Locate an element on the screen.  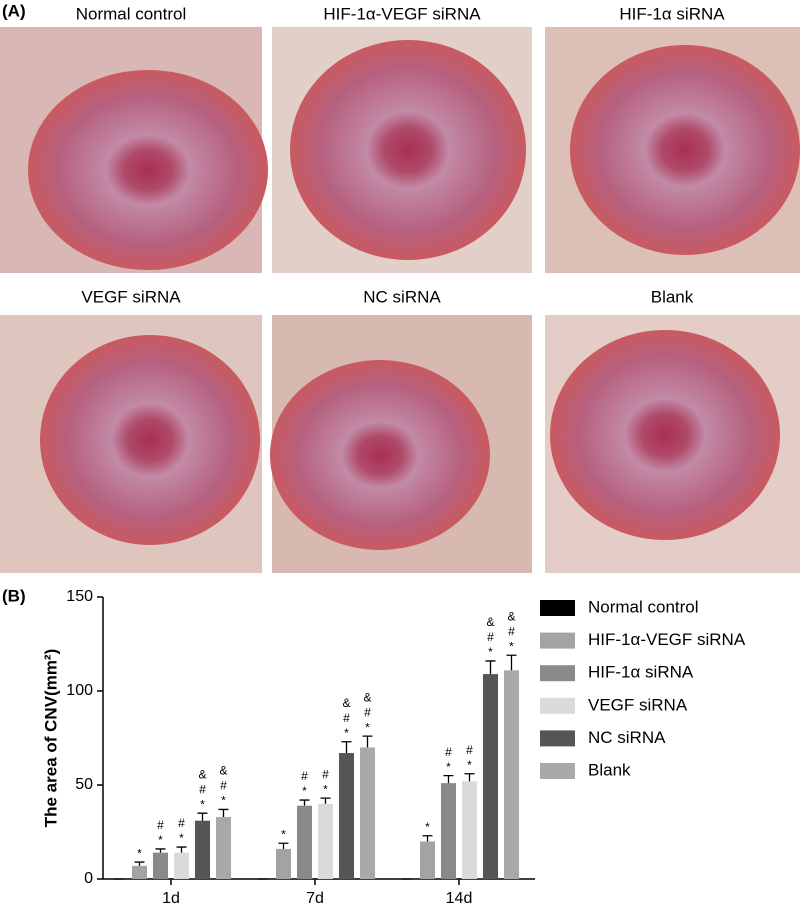
photo-caption: HIF-1α siRNA is located at coordinates (672, 13).